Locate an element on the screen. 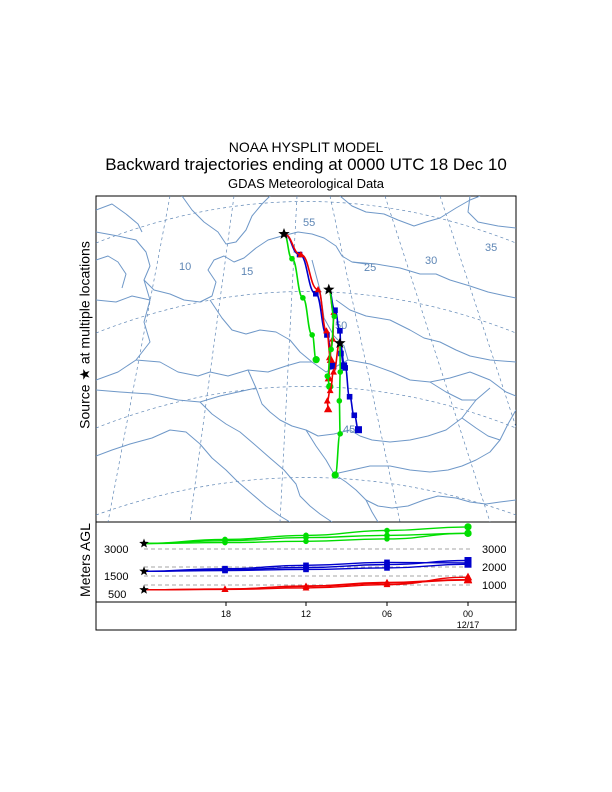  lon-label-25: 25 is located at coordinates (370, 268).